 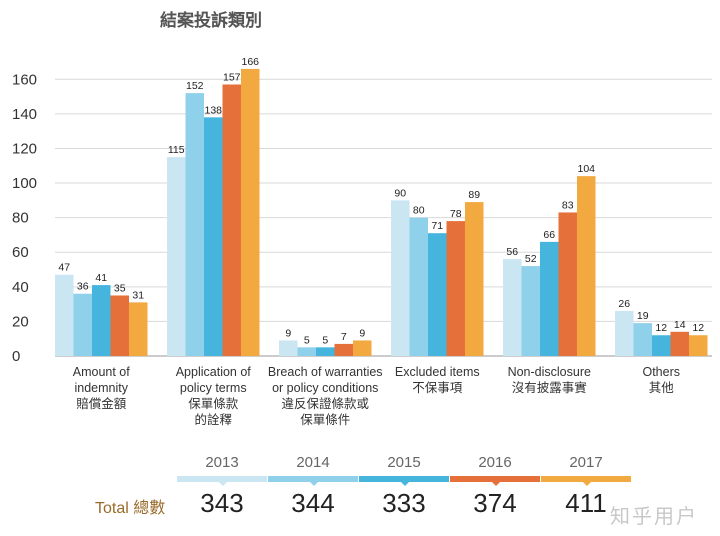 I want to click on chart-title: 結案投訴類別, so click(x=211, y=20).